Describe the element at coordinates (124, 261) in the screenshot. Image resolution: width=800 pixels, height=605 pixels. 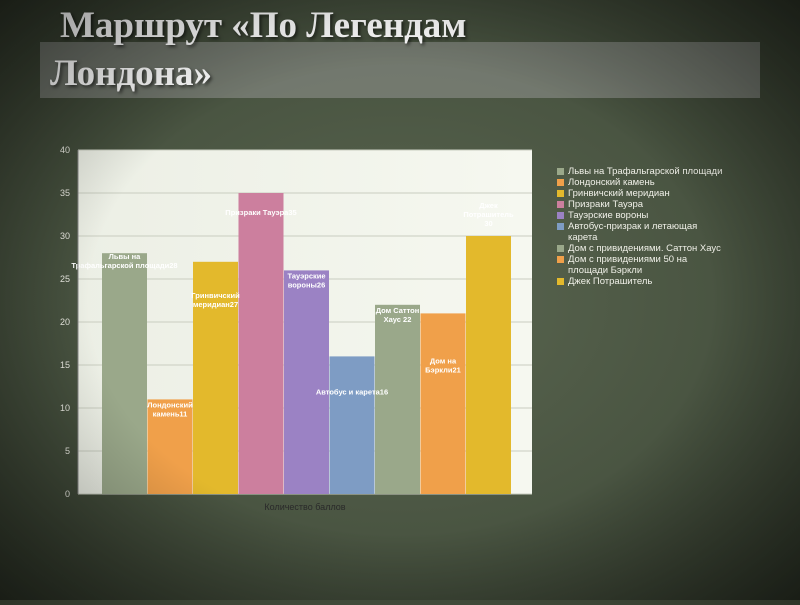
I see `bar-data-label: Львы на Трафальгарской площади28` at that location.